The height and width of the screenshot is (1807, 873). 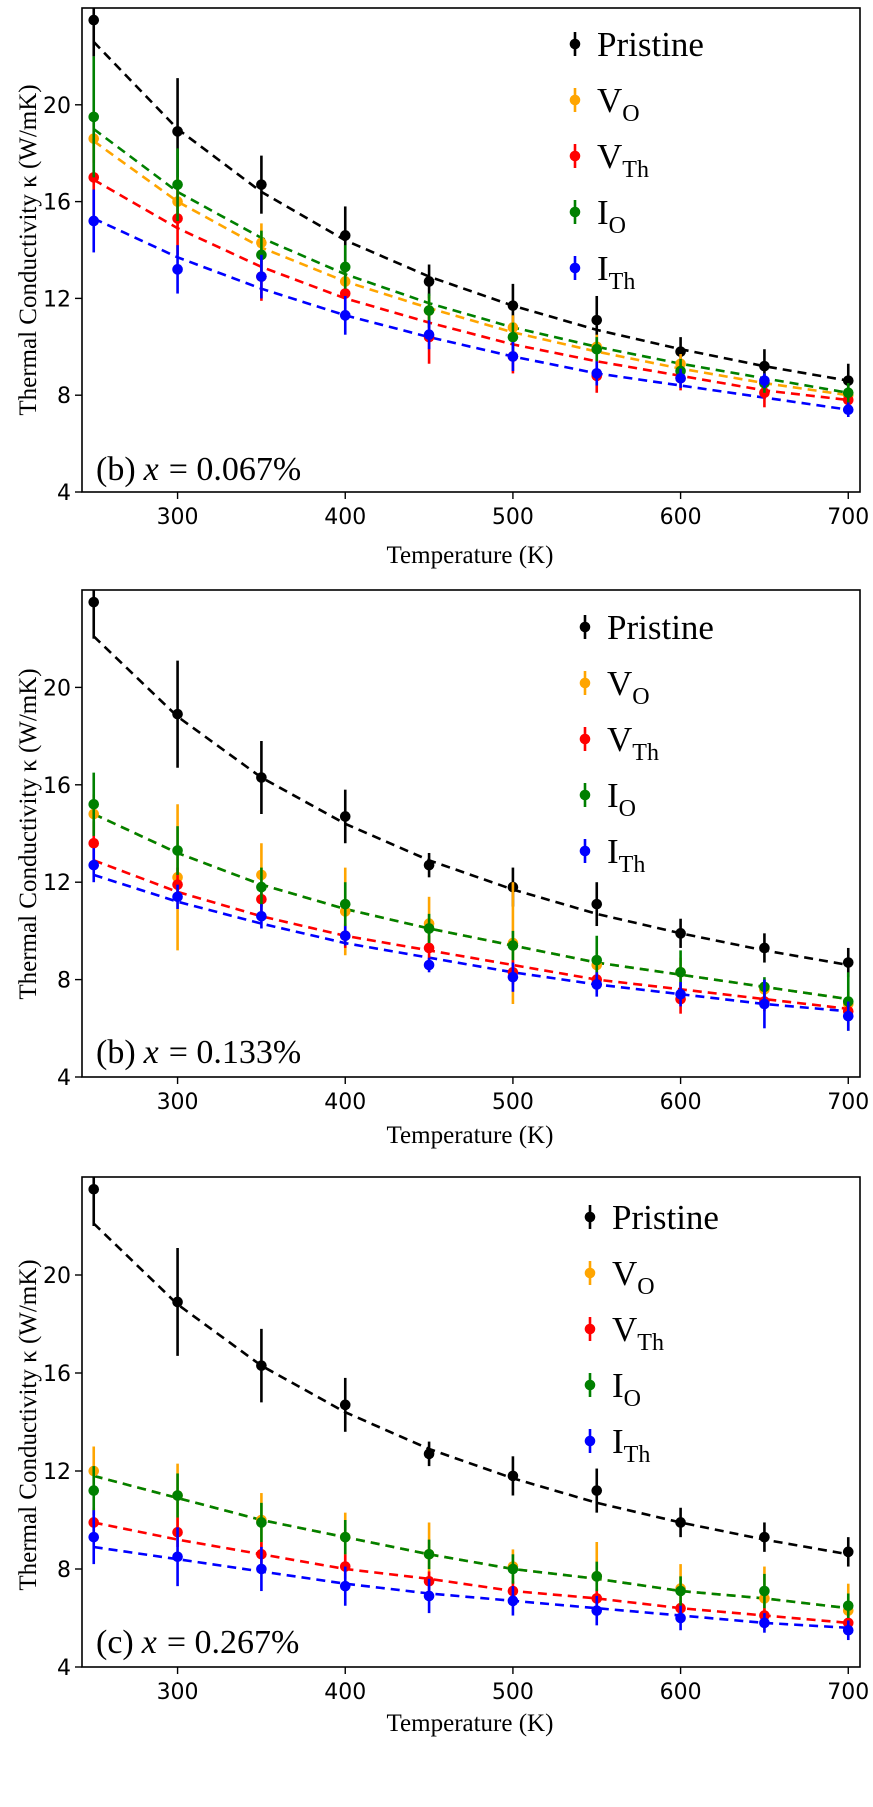 I want to click on panel-letter: (c), so click(x=115, y=1642).